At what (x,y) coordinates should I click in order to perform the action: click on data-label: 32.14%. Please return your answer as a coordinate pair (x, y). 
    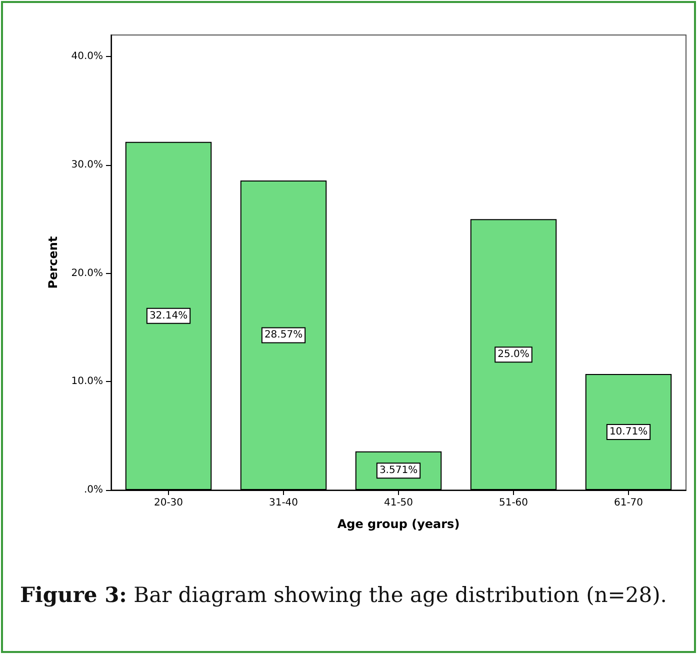
    Looking at the image, I should click on (168, 316).